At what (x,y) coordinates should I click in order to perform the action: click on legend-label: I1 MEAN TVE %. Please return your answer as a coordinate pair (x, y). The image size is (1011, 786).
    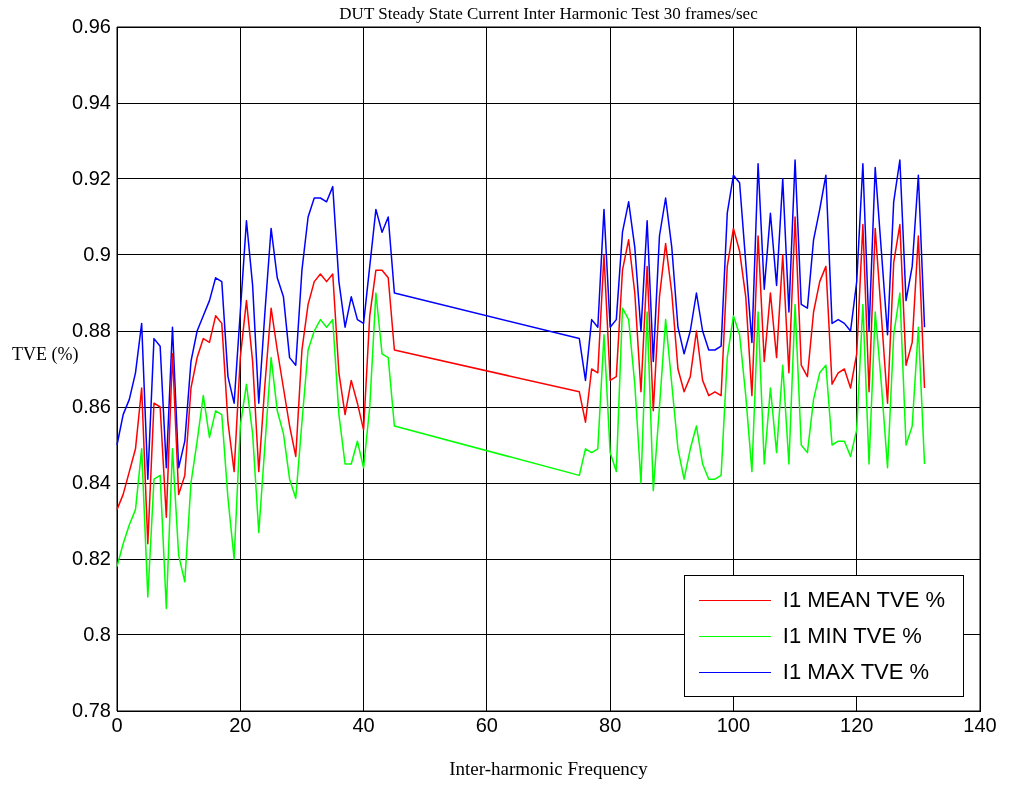
    Looking at the image, I should click on (863, 600).